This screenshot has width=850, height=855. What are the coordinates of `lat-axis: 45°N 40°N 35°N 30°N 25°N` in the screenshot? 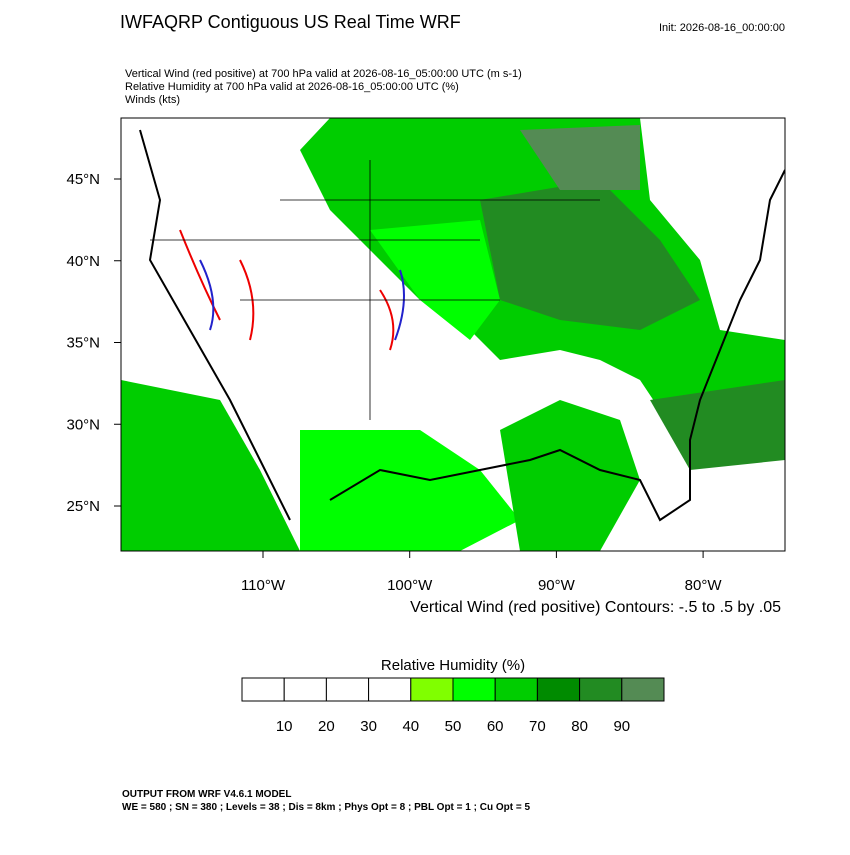 It's located at (93, 343).